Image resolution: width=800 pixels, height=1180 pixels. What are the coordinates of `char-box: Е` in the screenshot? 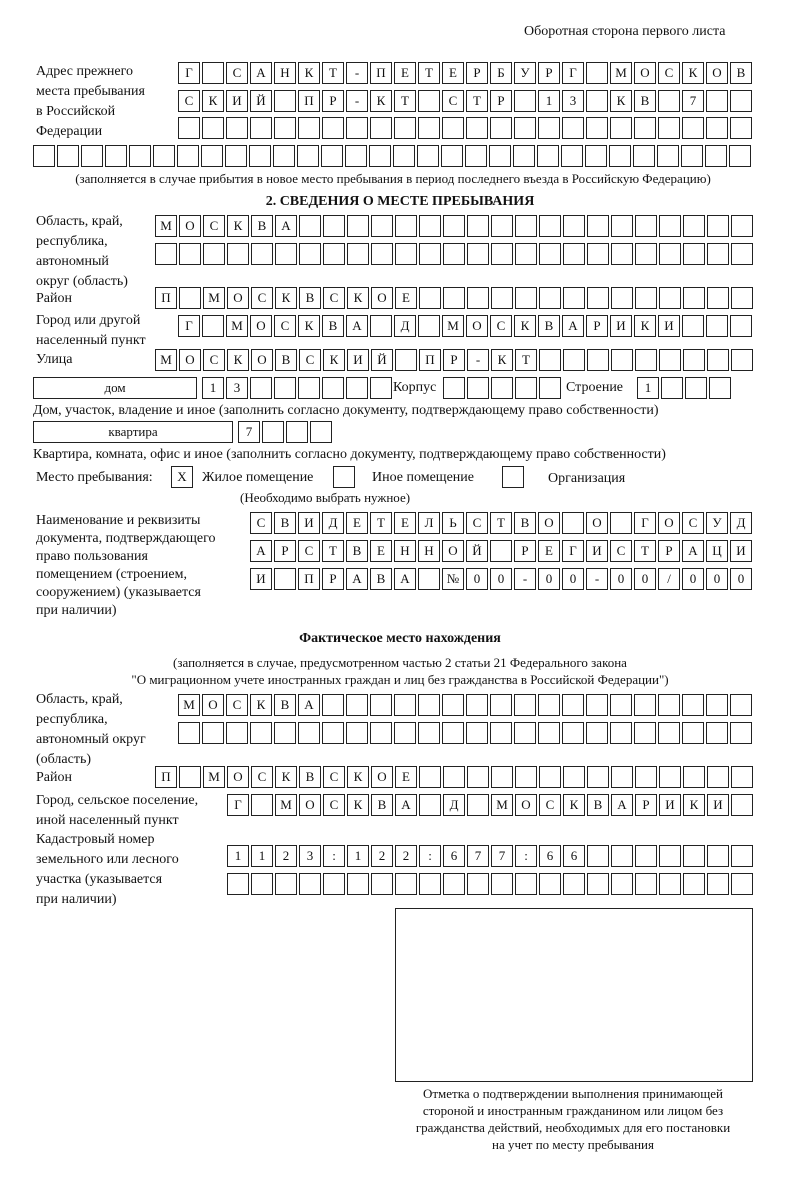 It's located at (405, 73).